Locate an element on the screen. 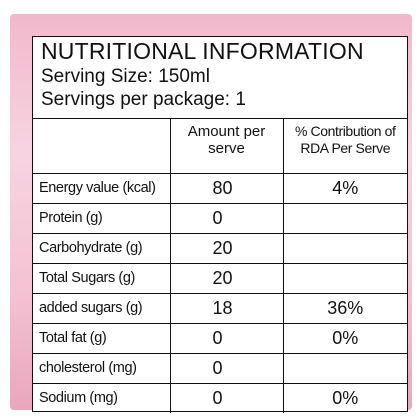  table-row: Sodium (mg) 0 0% is located at coordinates (220, 397).